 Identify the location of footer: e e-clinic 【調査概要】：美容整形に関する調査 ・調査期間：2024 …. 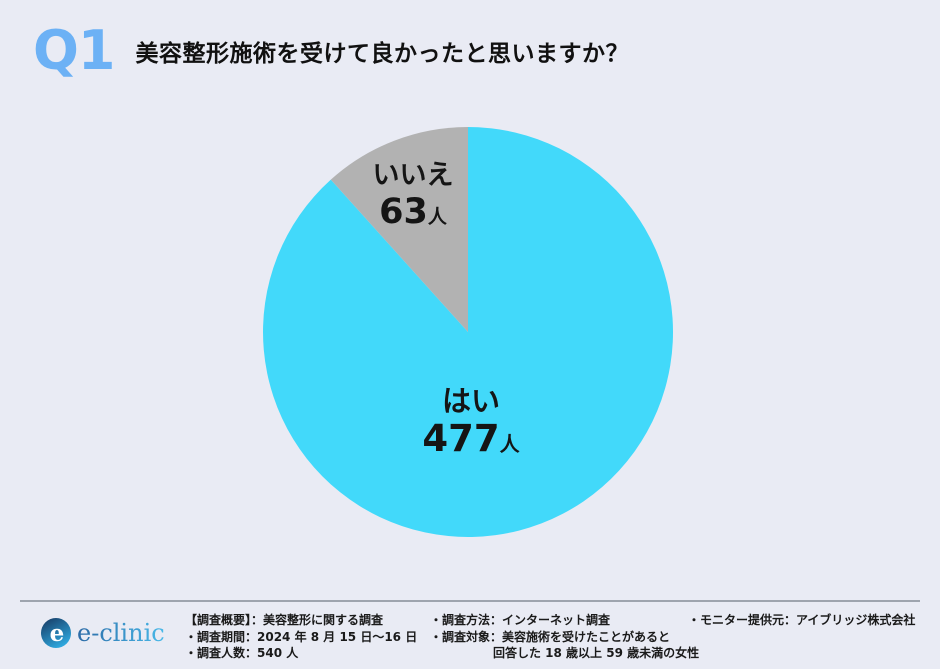
(470, 637).